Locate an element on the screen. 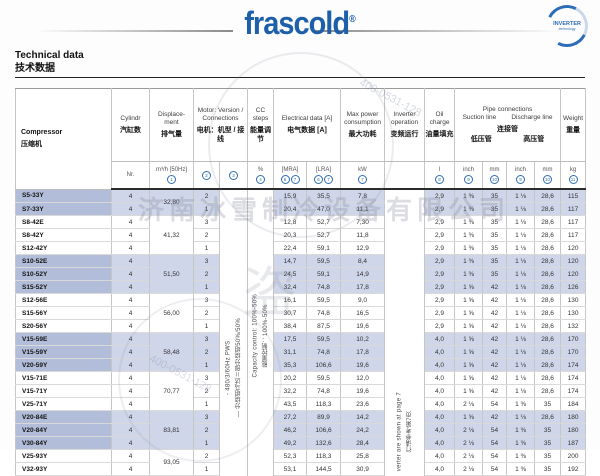  displacement-value: 32,80 is located at coordinates (171, 202).